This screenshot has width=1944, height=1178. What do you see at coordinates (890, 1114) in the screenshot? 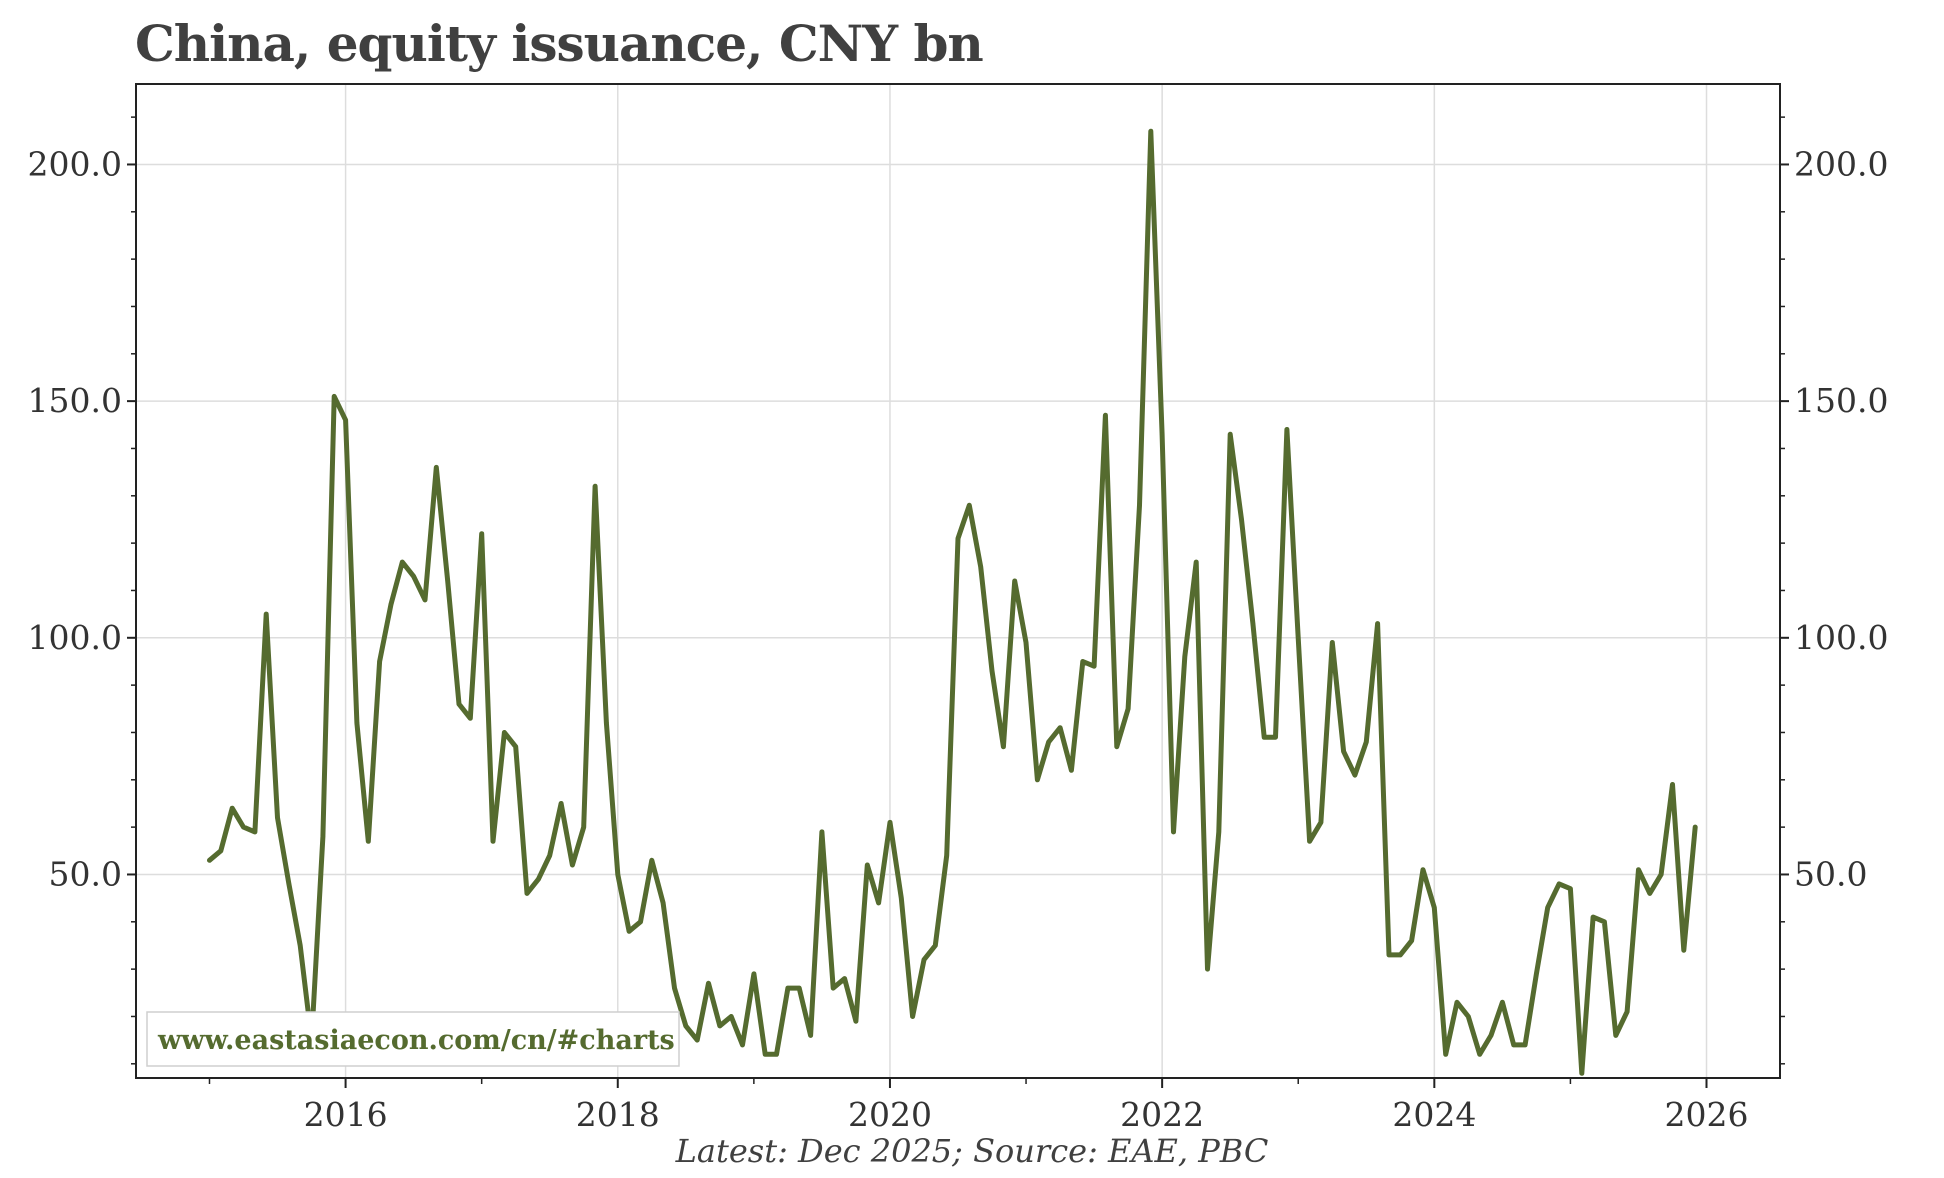
I see `x-tick-label: 2020` at bounding box center [890, 1114].